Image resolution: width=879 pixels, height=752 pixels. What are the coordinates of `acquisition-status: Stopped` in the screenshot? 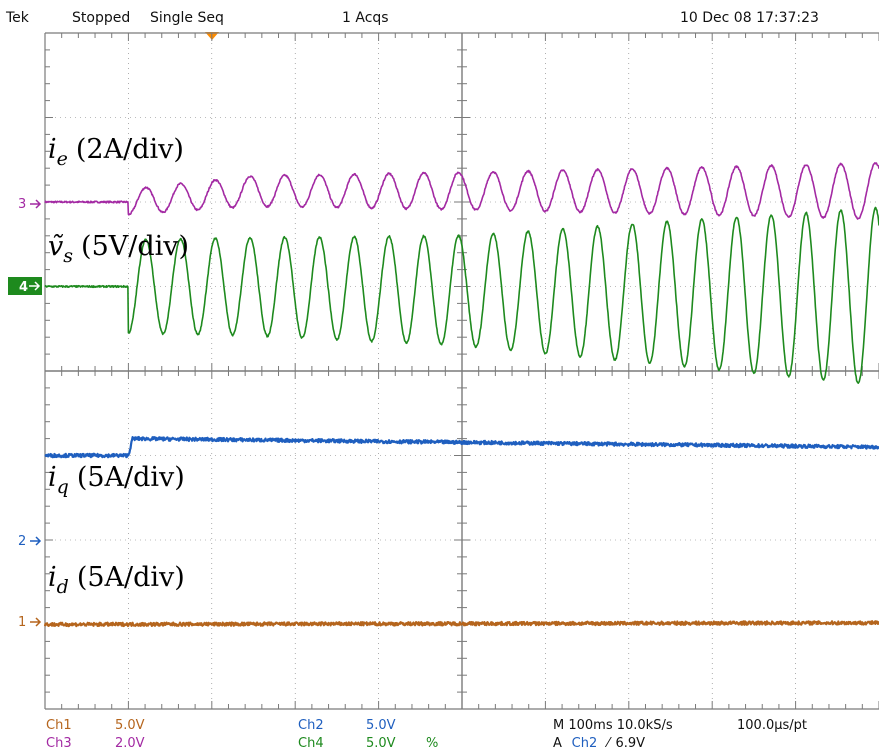 It's located at (101, 18).